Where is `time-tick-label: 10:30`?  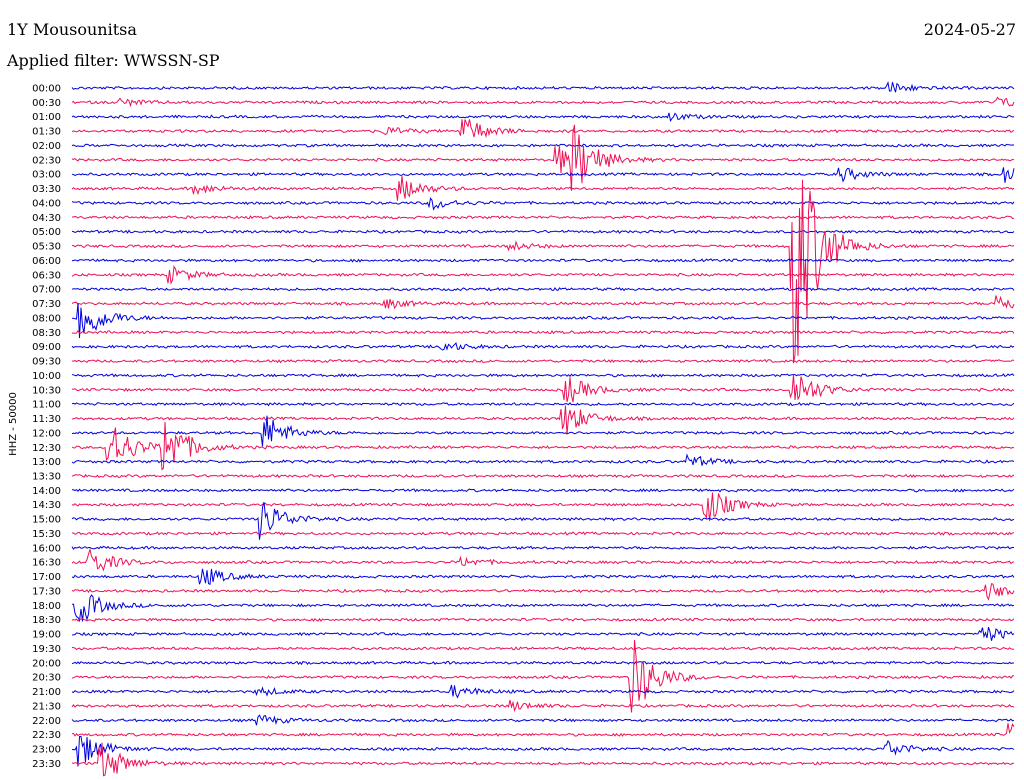
time-tick-label: 10:30 is located at coordinates (46, 390).